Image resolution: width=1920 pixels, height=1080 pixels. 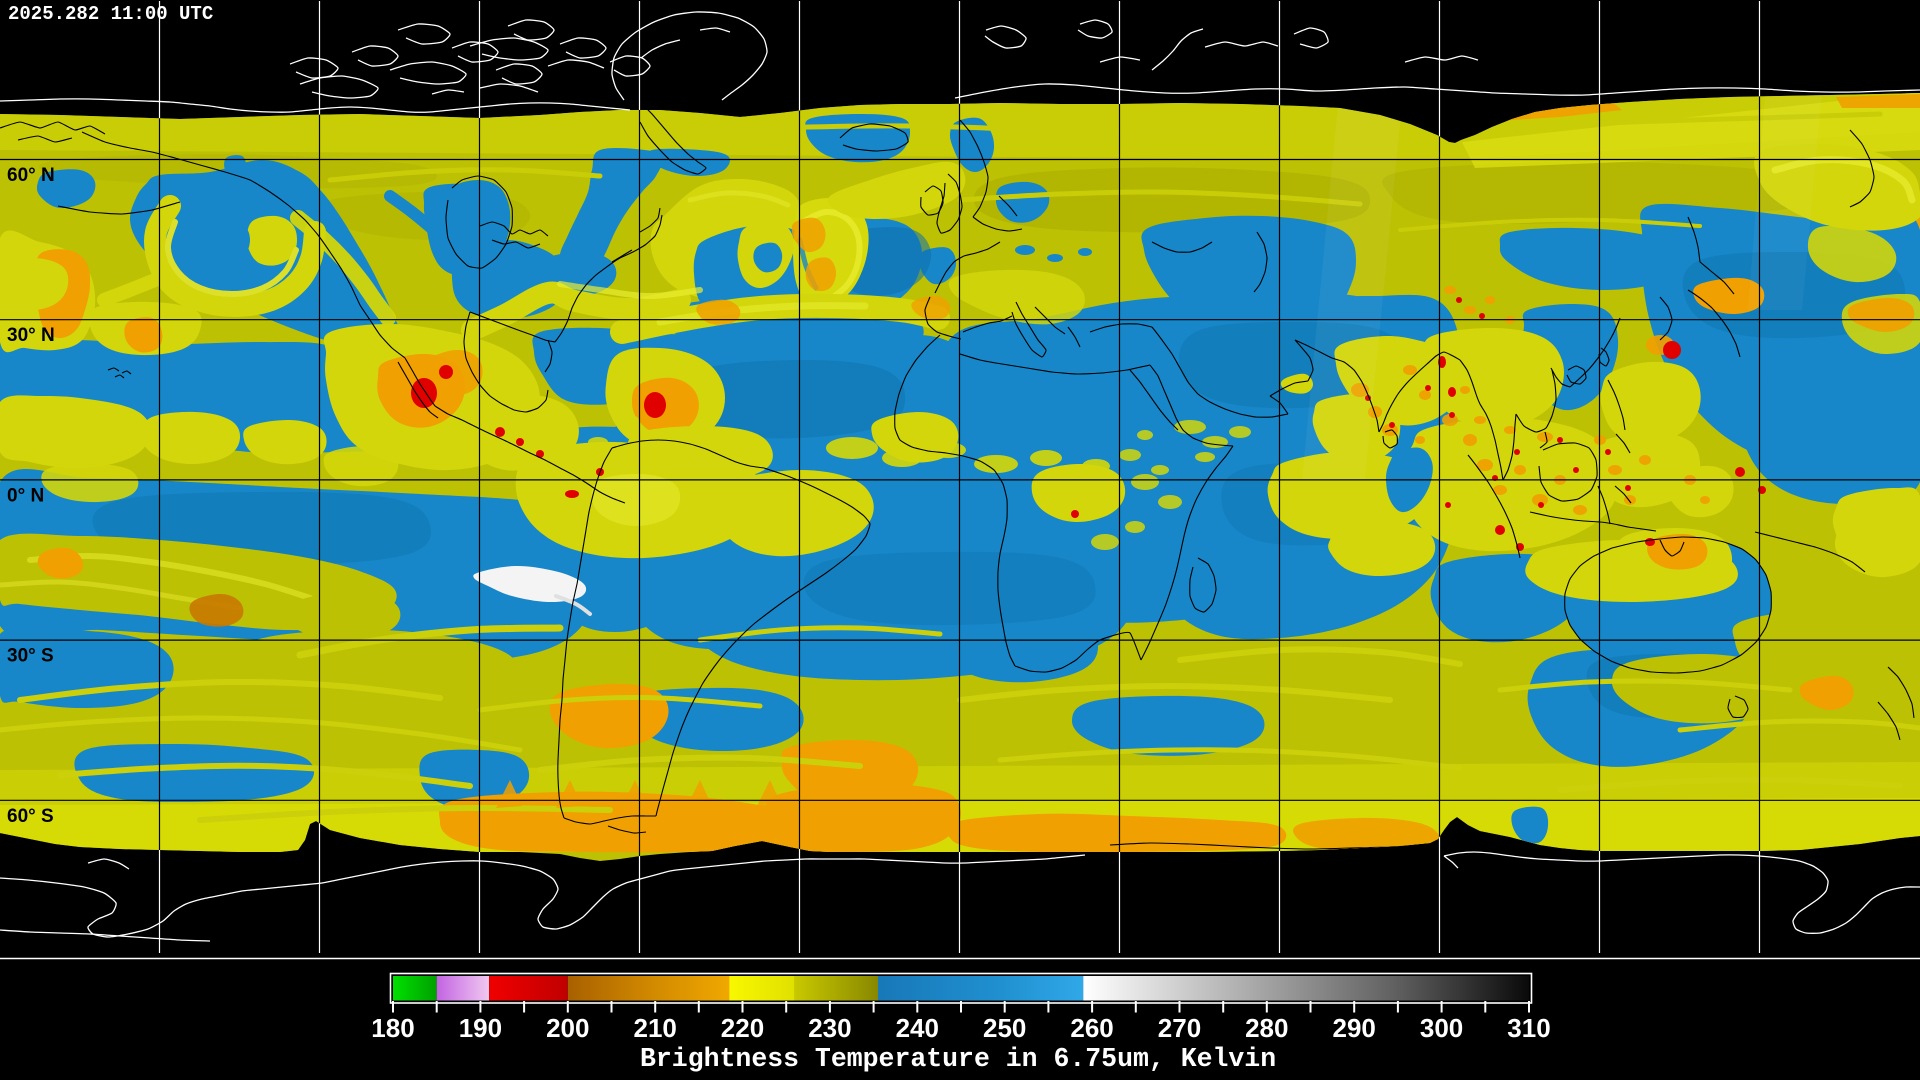 What do you see at coordinates (392, 1028) in the screenshot?
I see `svg-text: 180` at bounding box center [392, 1028].